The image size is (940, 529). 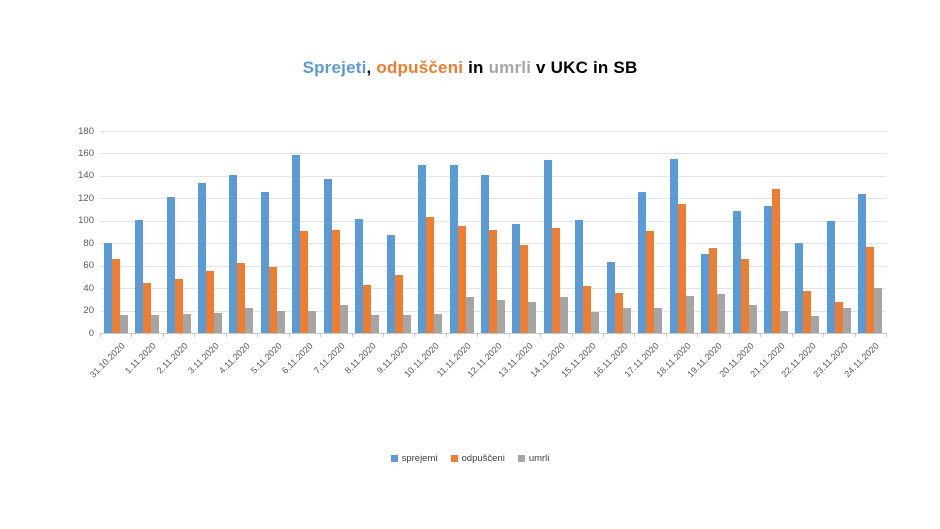 What do you see at coordinates (178, 306) in the screenshot?
I see `bar-odpuščeni-2.11.2020` at bounding box center [178, 306].